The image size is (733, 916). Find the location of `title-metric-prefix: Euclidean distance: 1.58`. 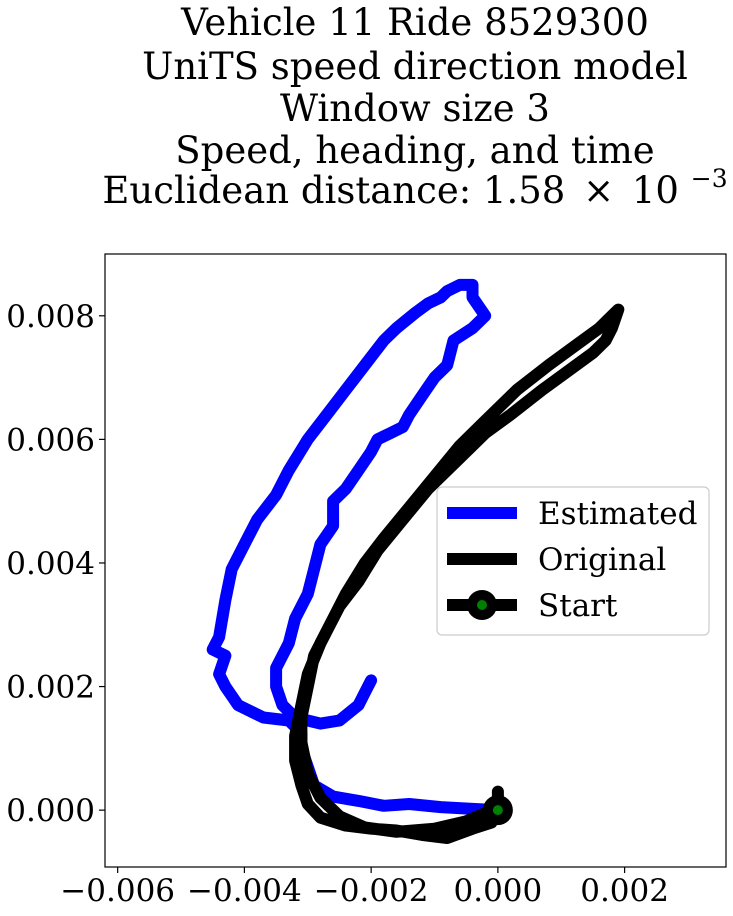

title-metric-prefix: Euclidean distance: 1.58 is located at coordinates (333, 190).